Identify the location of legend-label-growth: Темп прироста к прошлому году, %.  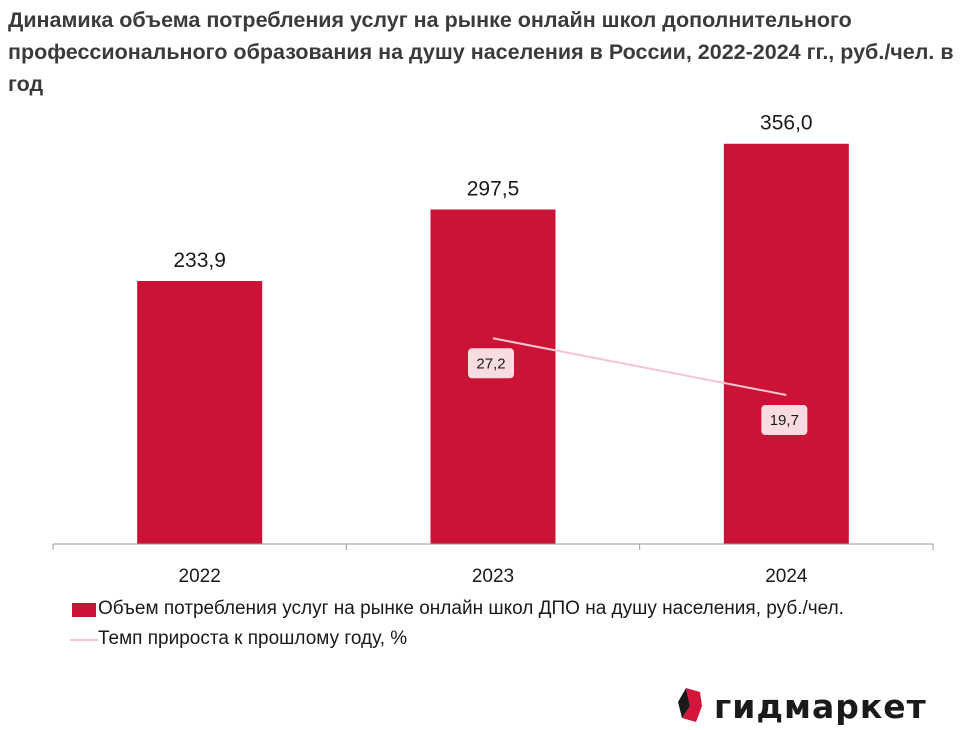
(253, 638).